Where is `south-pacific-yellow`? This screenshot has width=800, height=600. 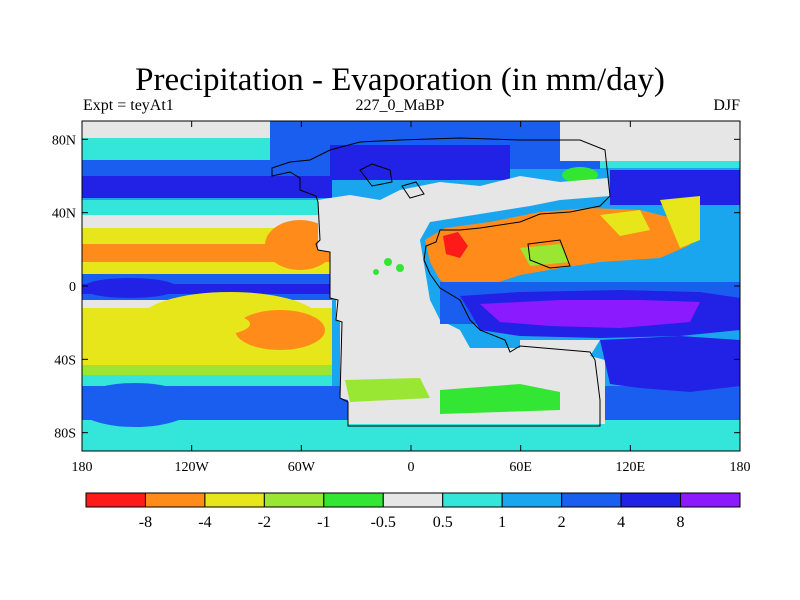
south-pacific-yellow is located at coordinates (190, 324).